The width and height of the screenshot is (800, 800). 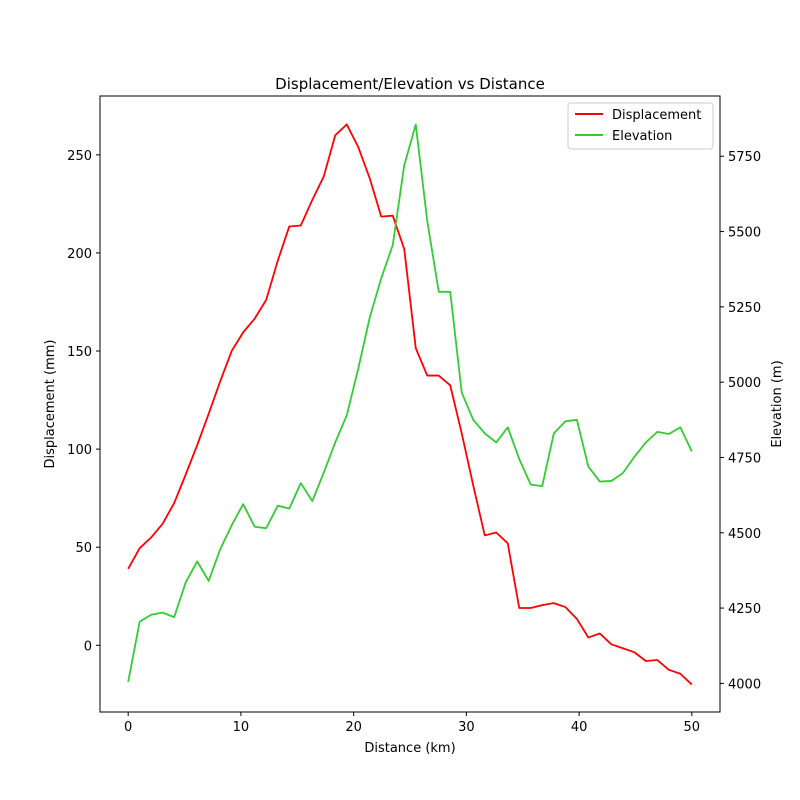 What do you see at coordinates (83, 401) in the screenshot?
I see `y-left-axis-ticks: 0 50 100 150 200 250` at bounding box center [83, 401].